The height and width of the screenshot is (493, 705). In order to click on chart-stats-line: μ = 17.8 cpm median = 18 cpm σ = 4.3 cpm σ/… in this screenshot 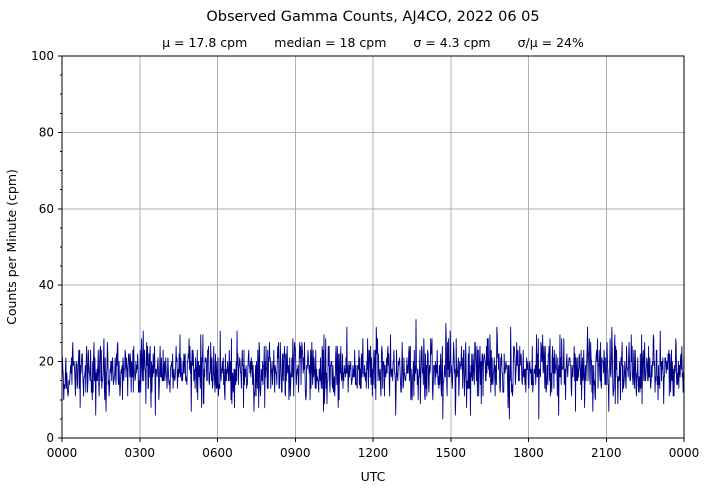, I will do `click(373, 42)`.